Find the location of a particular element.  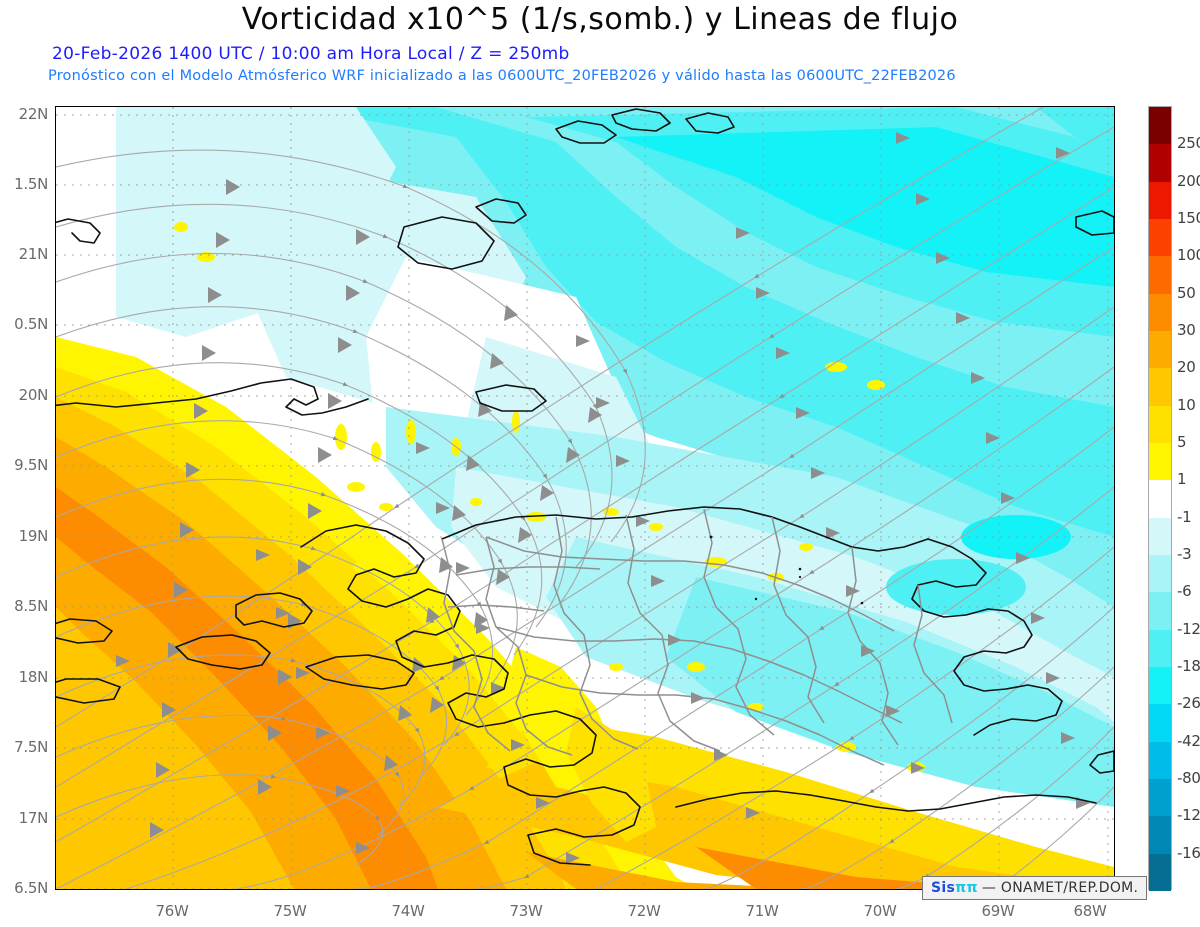

x-tick-label: 73W is located at coordinates (526, 911).